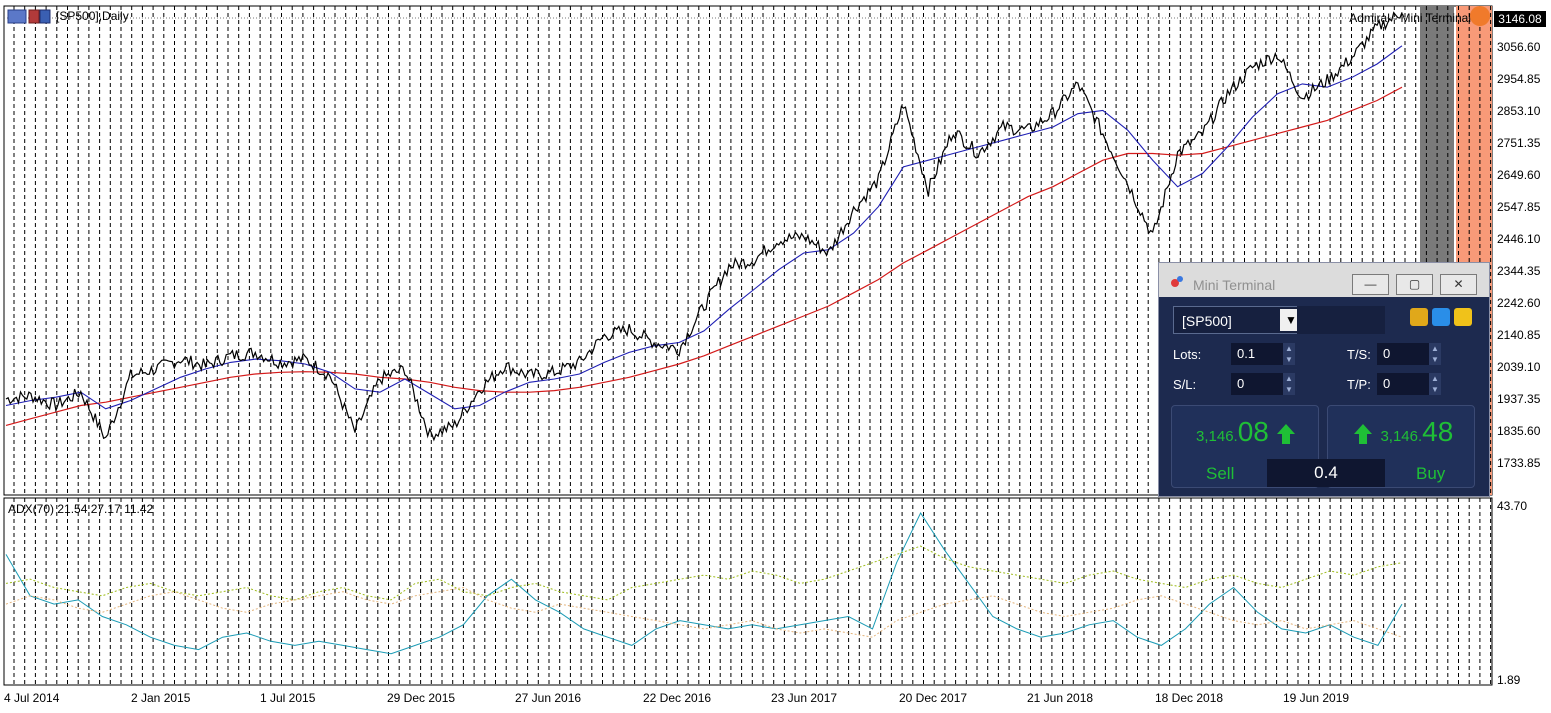  I want to click on sell-button: 3,146.08 Sell, so click(1245, 446).